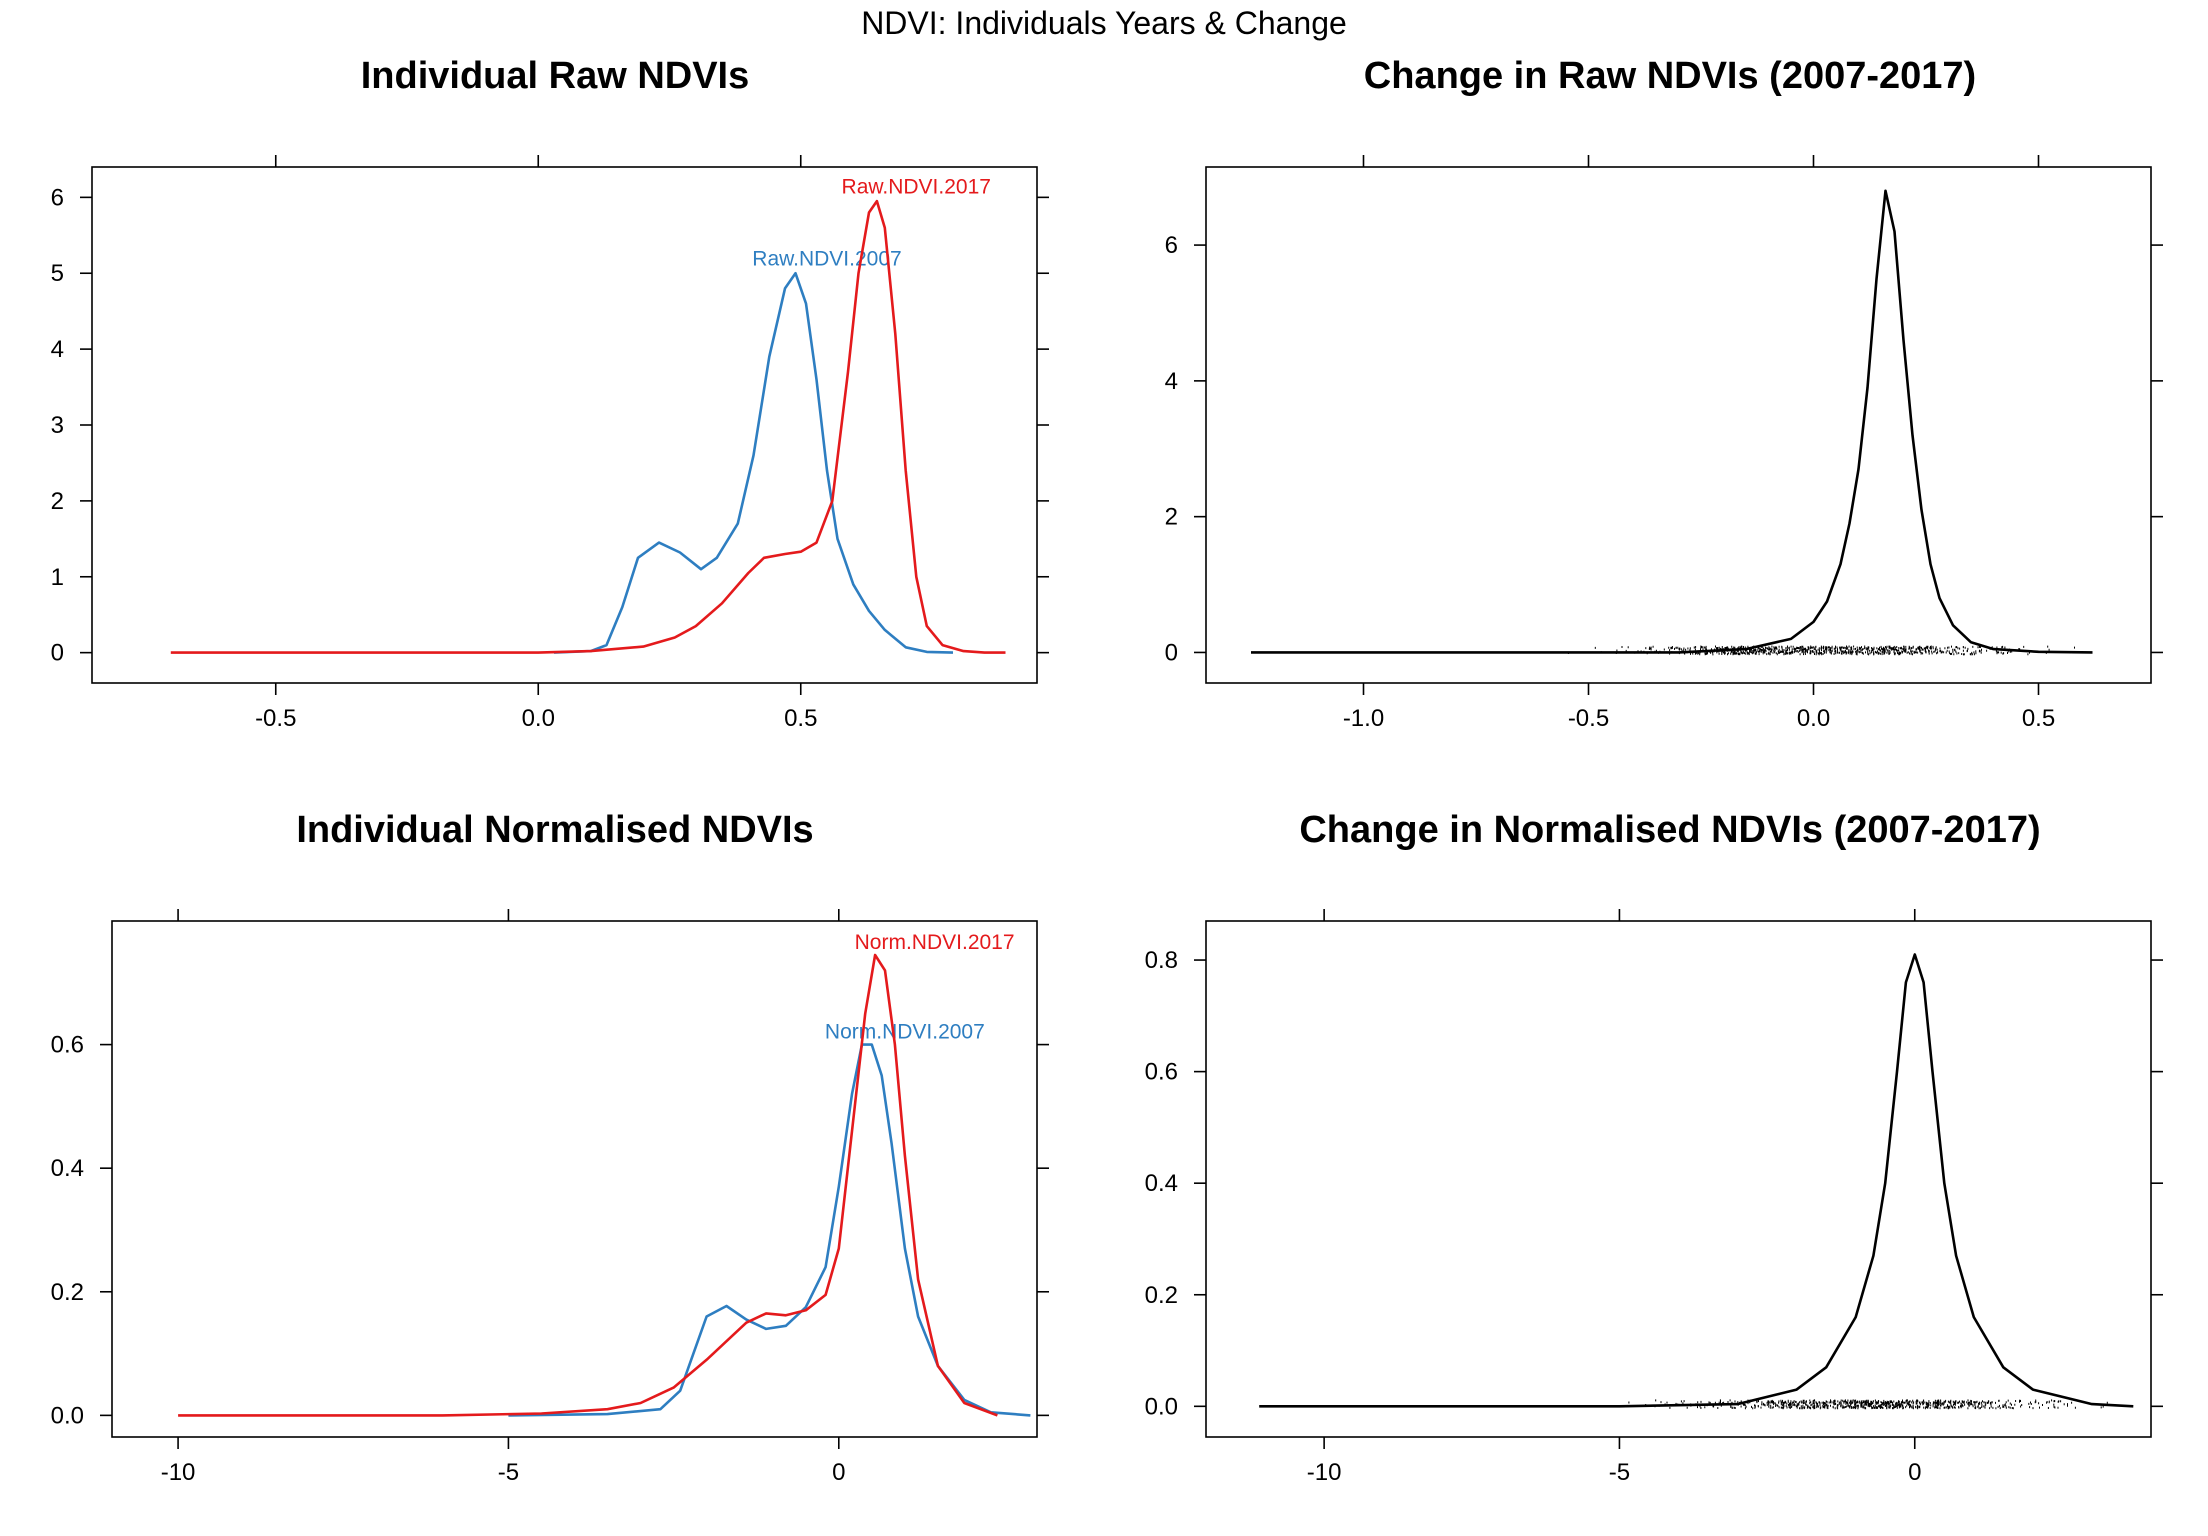  Describe the element at coordinates (1914, 1472) in the screenshot. I see `x-tick-label-change-normalised-ndvi: 0` at that location.